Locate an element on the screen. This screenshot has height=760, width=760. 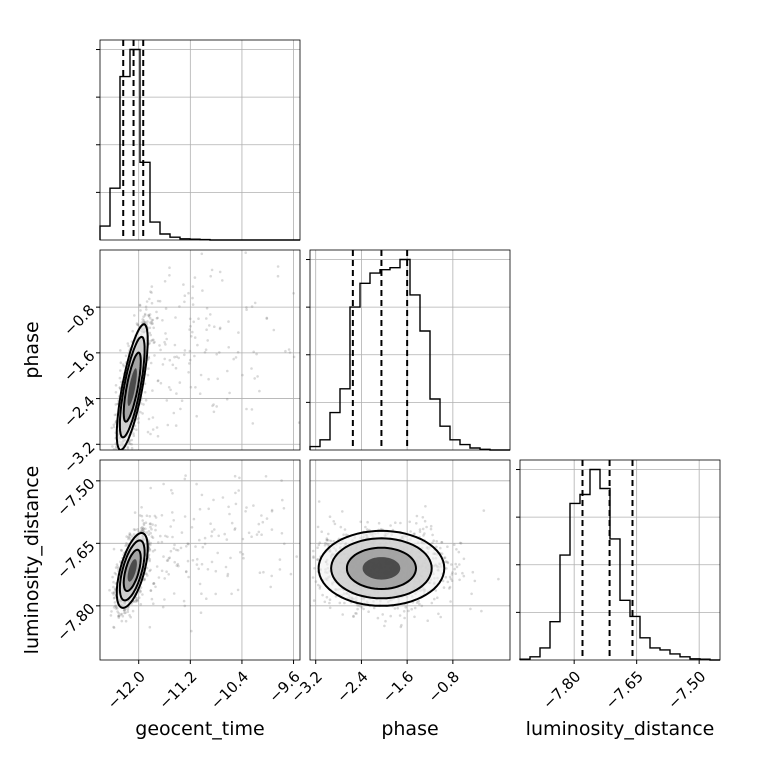
scatter-panel-geocent_time-luminosity_distance is located at coordinates (200, 560).